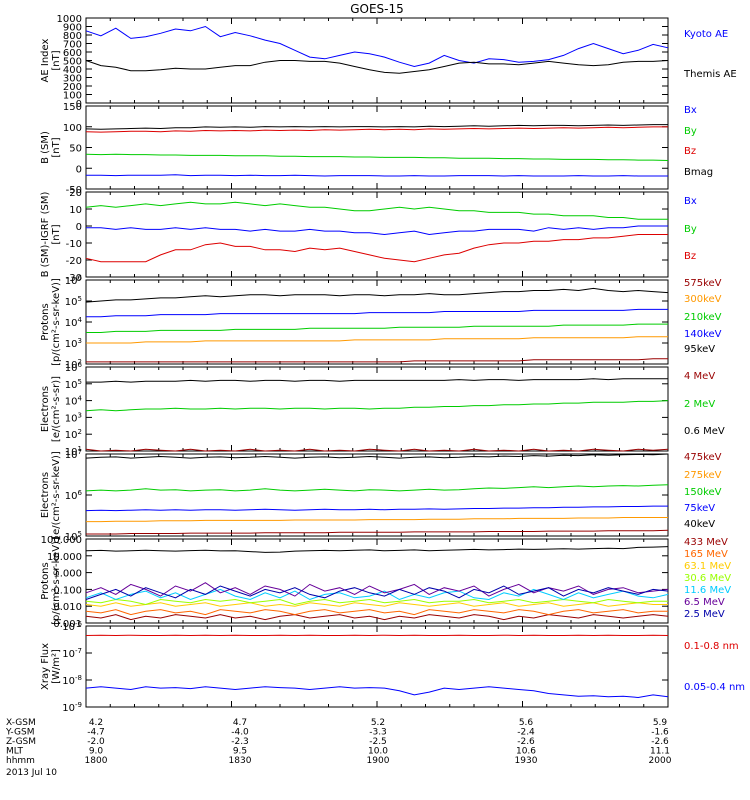 This screenshot has width=750, height=800. What do you see at coordinates (72, 62) in the screenshot?
I see `y-tick-label: 500` at bounding box center [72, 62].